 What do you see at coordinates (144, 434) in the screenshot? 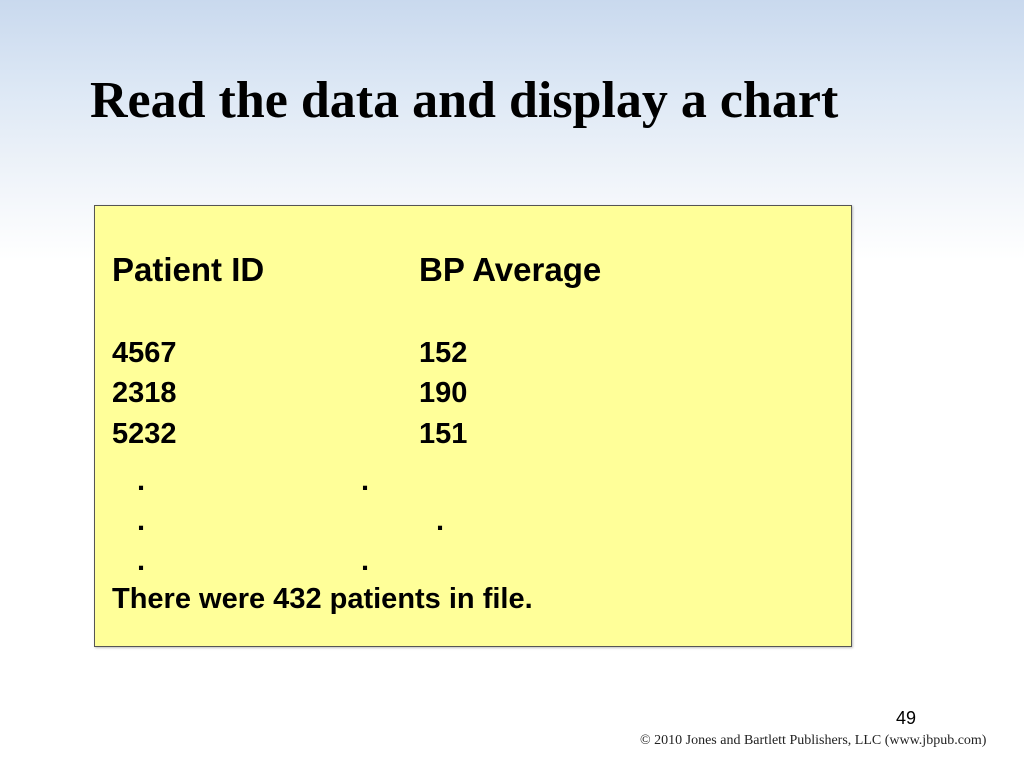
I see `row-3-patient-id: 5232` at bounding box center [144, 434].